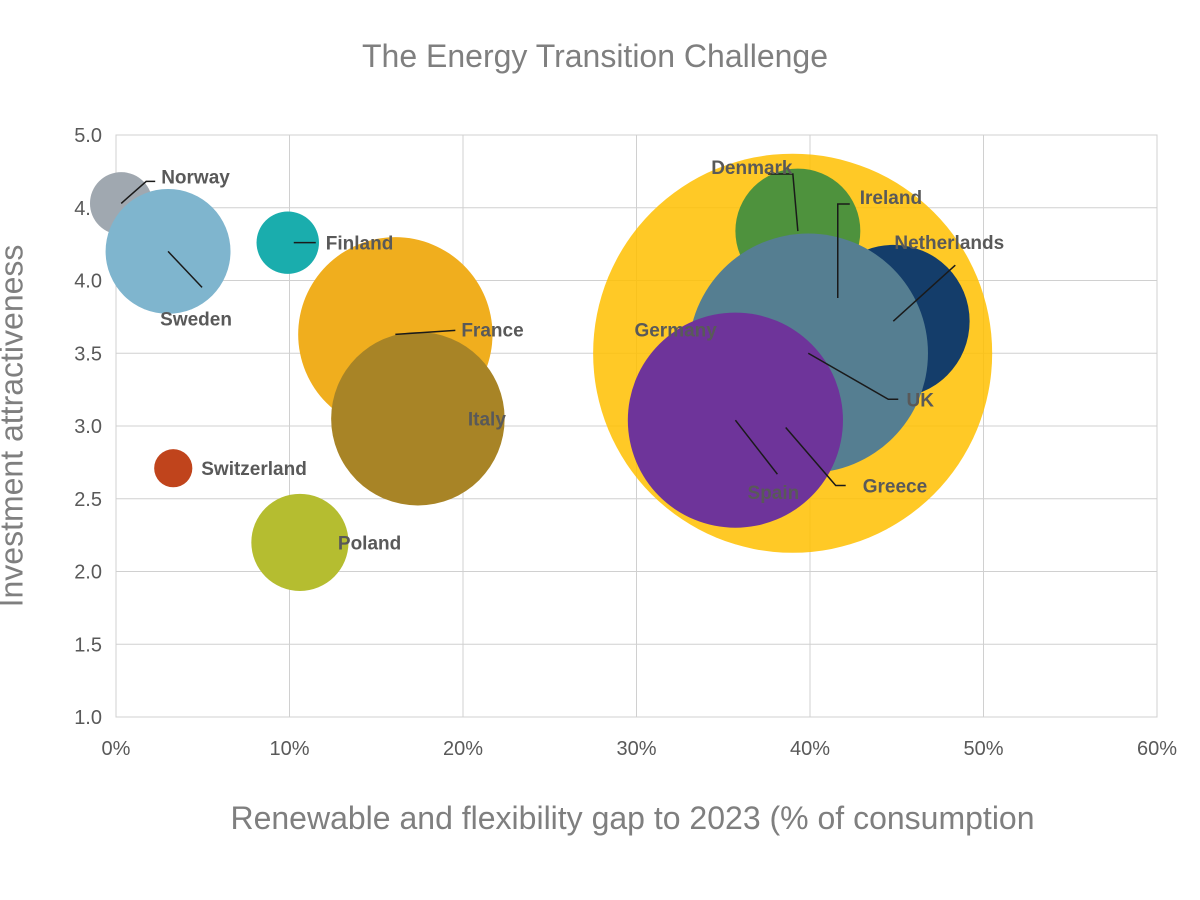 This screenshot has width=1200, height=900. I want to click on leader-line-uk, so click(853, 376).